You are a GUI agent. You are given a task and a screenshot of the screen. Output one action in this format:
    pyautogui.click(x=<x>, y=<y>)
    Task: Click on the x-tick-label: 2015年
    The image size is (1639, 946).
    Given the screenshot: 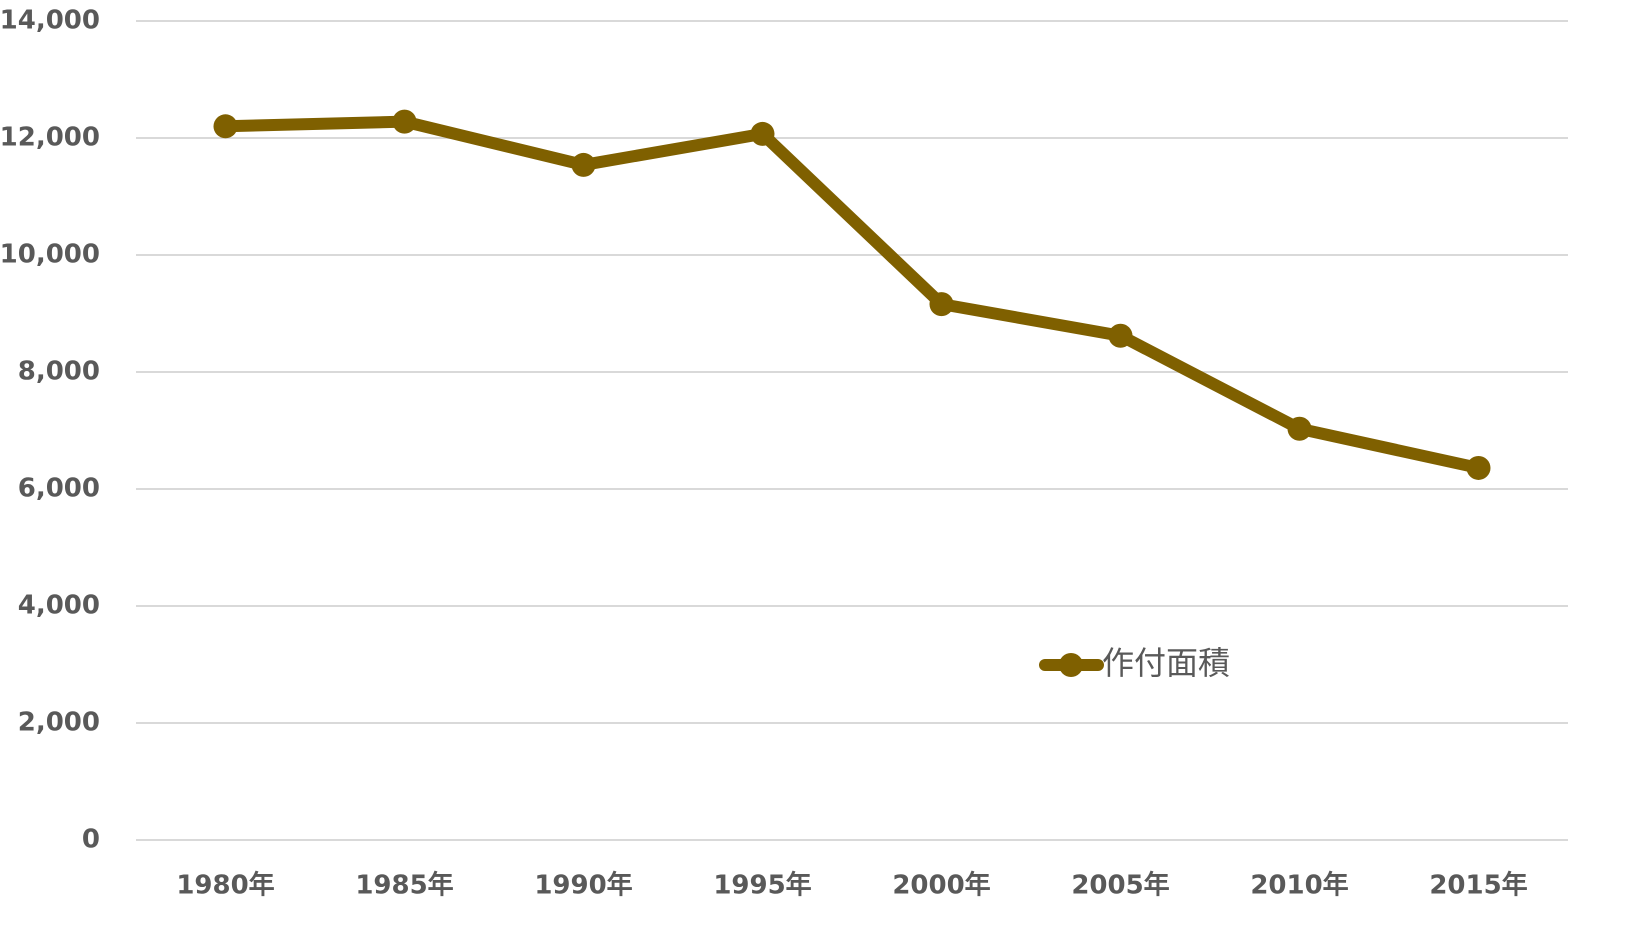 What is the action you would take?
    pyautogui.click(x=1478, y=885)
    